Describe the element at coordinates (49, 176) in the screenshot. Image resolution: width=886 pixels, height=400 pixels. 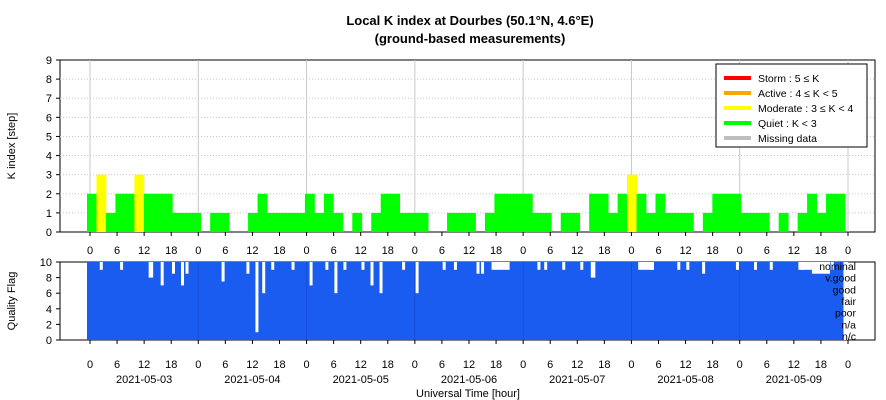
I see `k-y-tick-label: 3` at that location.